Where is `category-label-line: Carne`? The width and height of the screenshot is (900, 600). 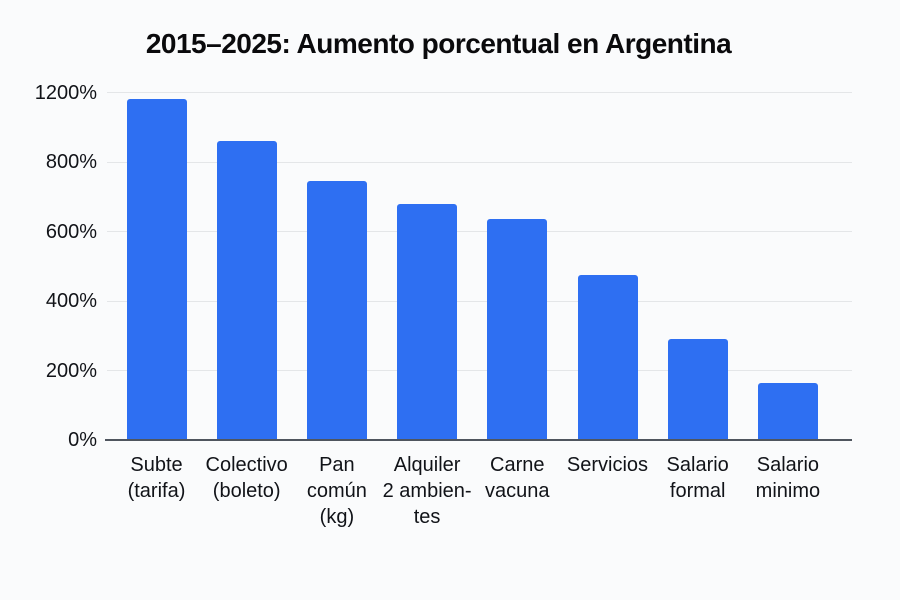 category-label-line: Carne is located at coordinates (517, 465).